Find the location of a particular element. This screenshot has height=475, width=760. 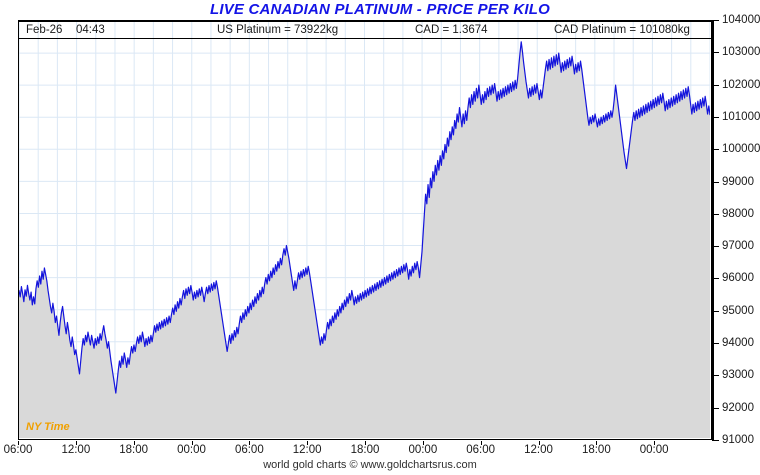

y-axis-label: 101000 is located at coordinates (741, 116).